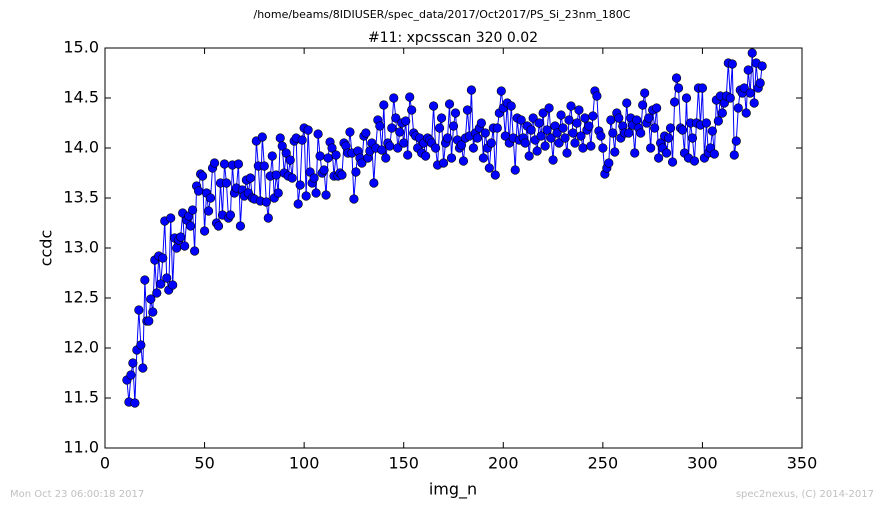  I want to click on y-tick-label: 13.0, so click(81, 247).